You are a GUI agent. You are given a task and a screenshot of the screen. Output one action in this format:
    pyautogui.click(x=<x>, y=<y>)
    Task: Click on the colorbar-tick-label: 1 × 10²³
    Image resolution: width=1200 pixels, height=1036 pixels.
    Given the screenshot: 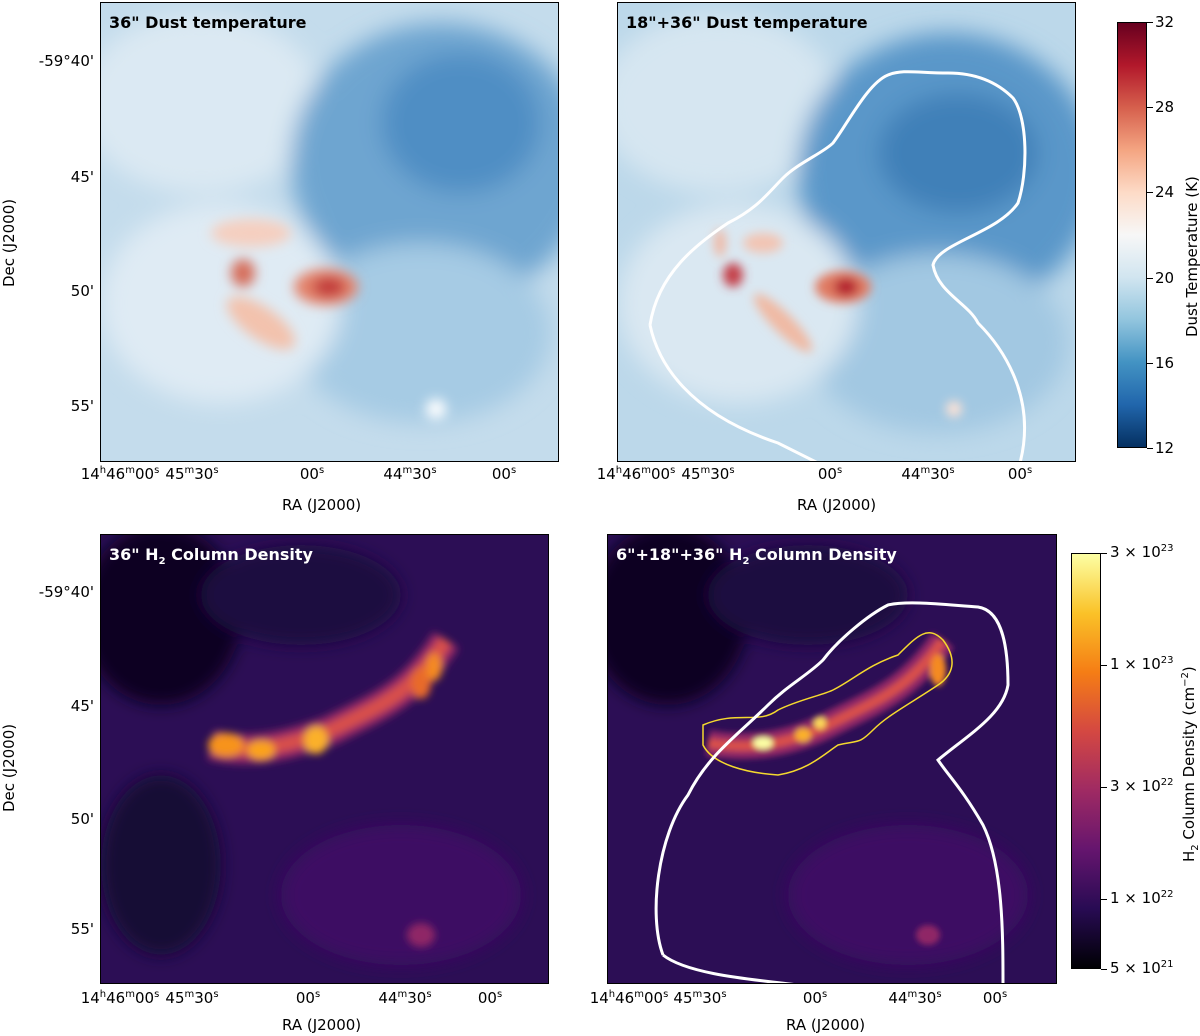 What is the action you would take?
    pyautogui.click(x=1142, y=663)
    